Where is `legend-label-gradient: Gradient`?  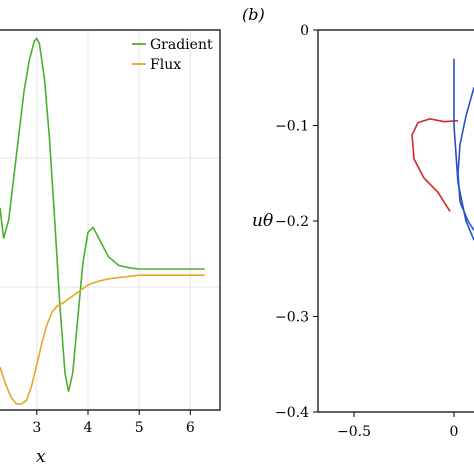 legend-label-gradient: Gradient is located at coordinates (181, 45).